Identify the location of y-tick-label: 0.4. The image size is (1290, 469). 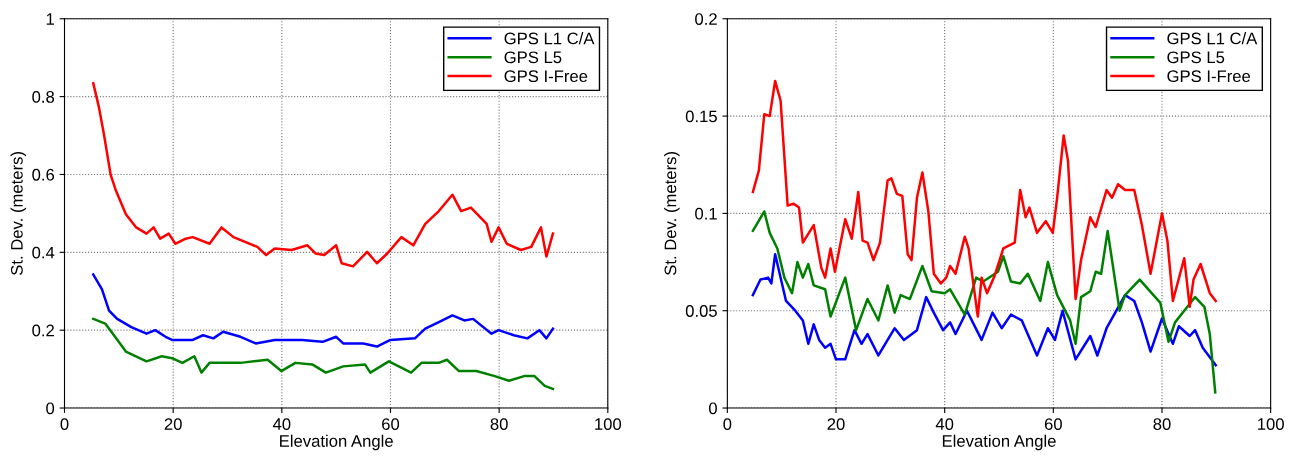
(43, 252).